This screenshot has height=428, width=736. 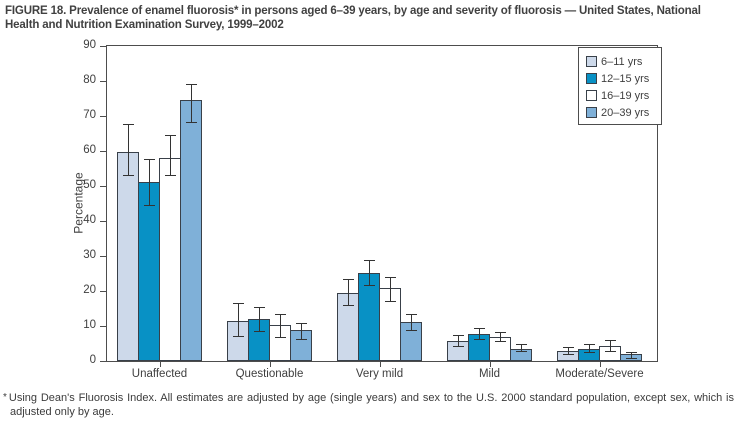 I want to click on y-tick-label: 80, so click(x=89, y=79).